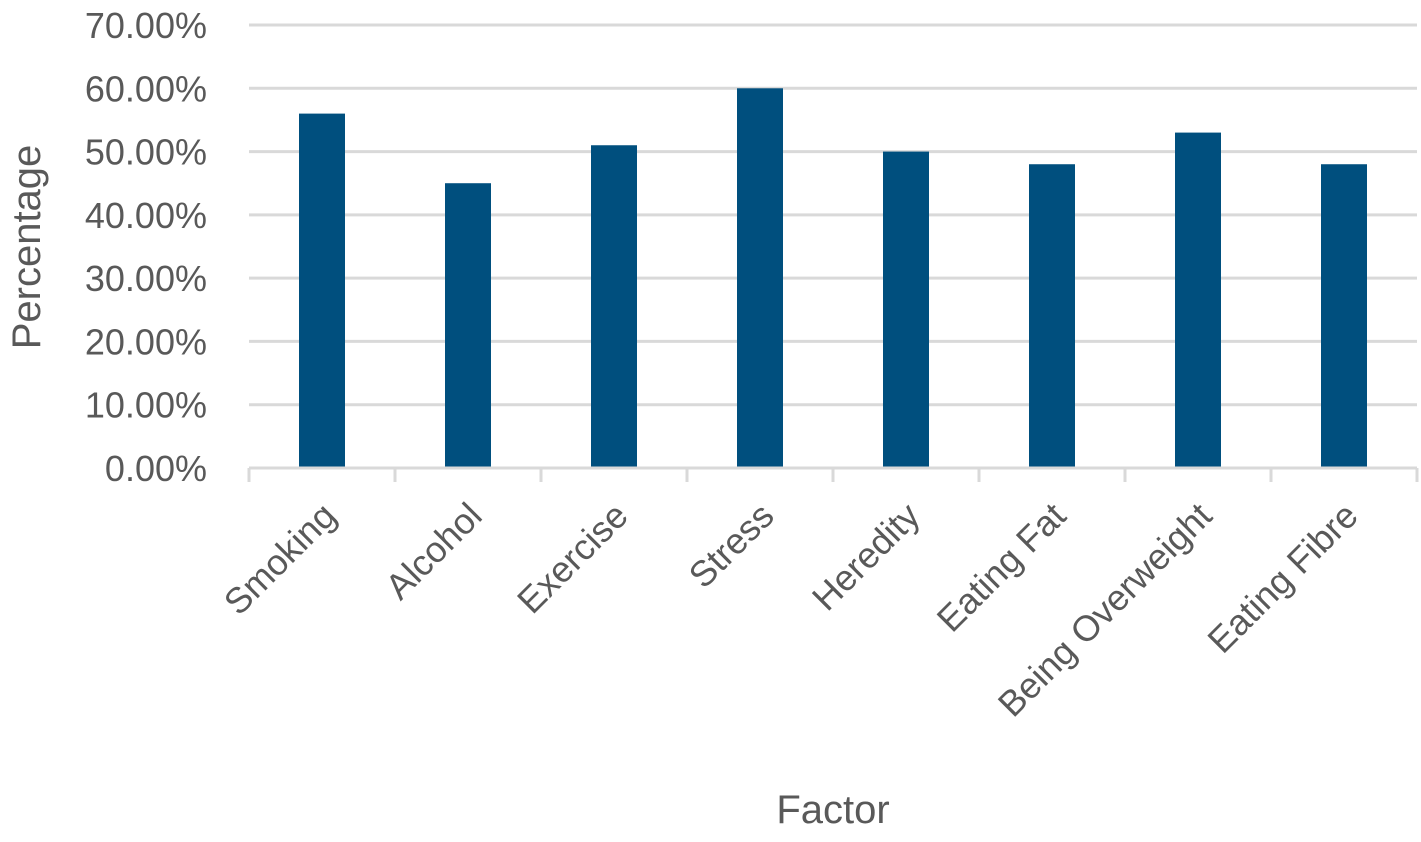 Image resolution: width=1421 pixels, height=842 pixels. Describe the element at coordinates (866, 557) in the screenshot. I see `x-tick-label: Heredity` at that location.